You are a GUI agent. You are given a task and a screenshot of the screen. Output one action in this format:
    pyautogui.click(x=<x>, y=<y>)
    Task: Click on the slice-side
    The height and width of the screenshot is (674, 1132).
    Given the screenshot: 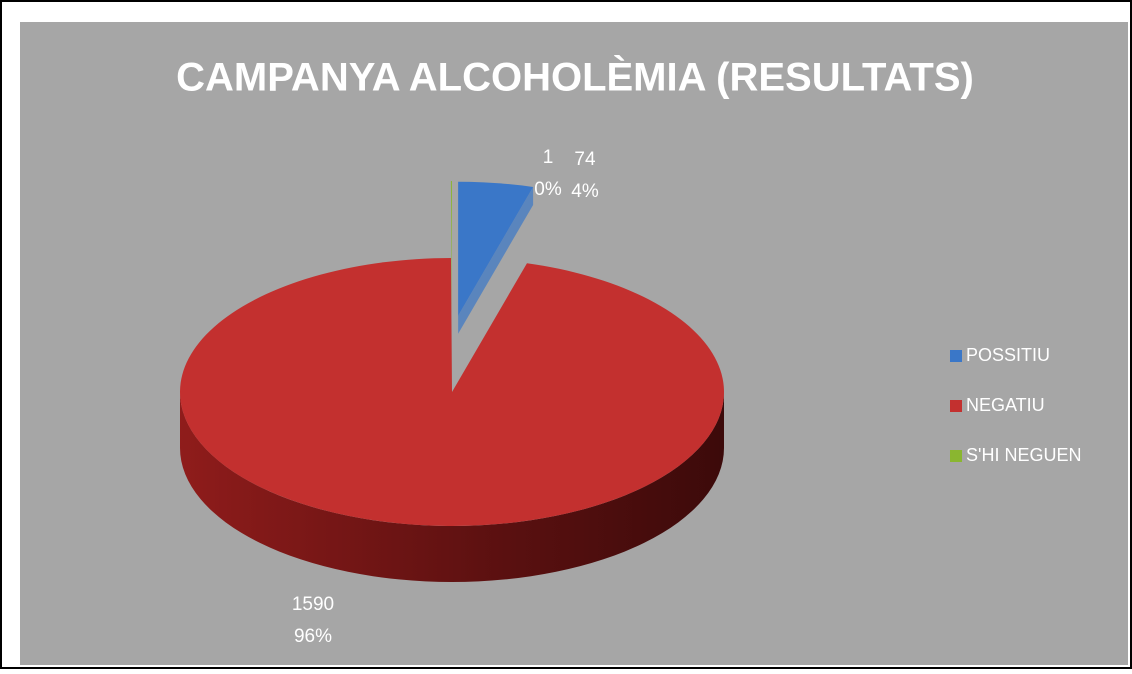 What is the action you would take?
    pyautogui.click(x=496, y=260)
    